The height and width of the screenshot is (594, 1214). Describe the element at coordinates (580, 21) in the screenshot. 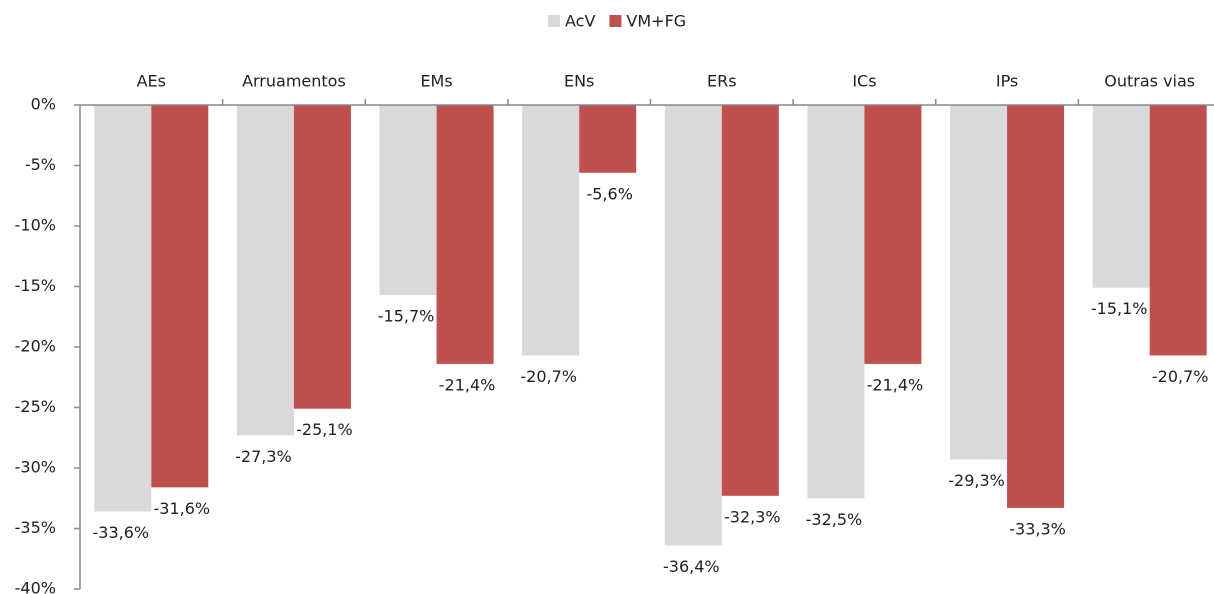

I see `legend-label: AcV` at that location.